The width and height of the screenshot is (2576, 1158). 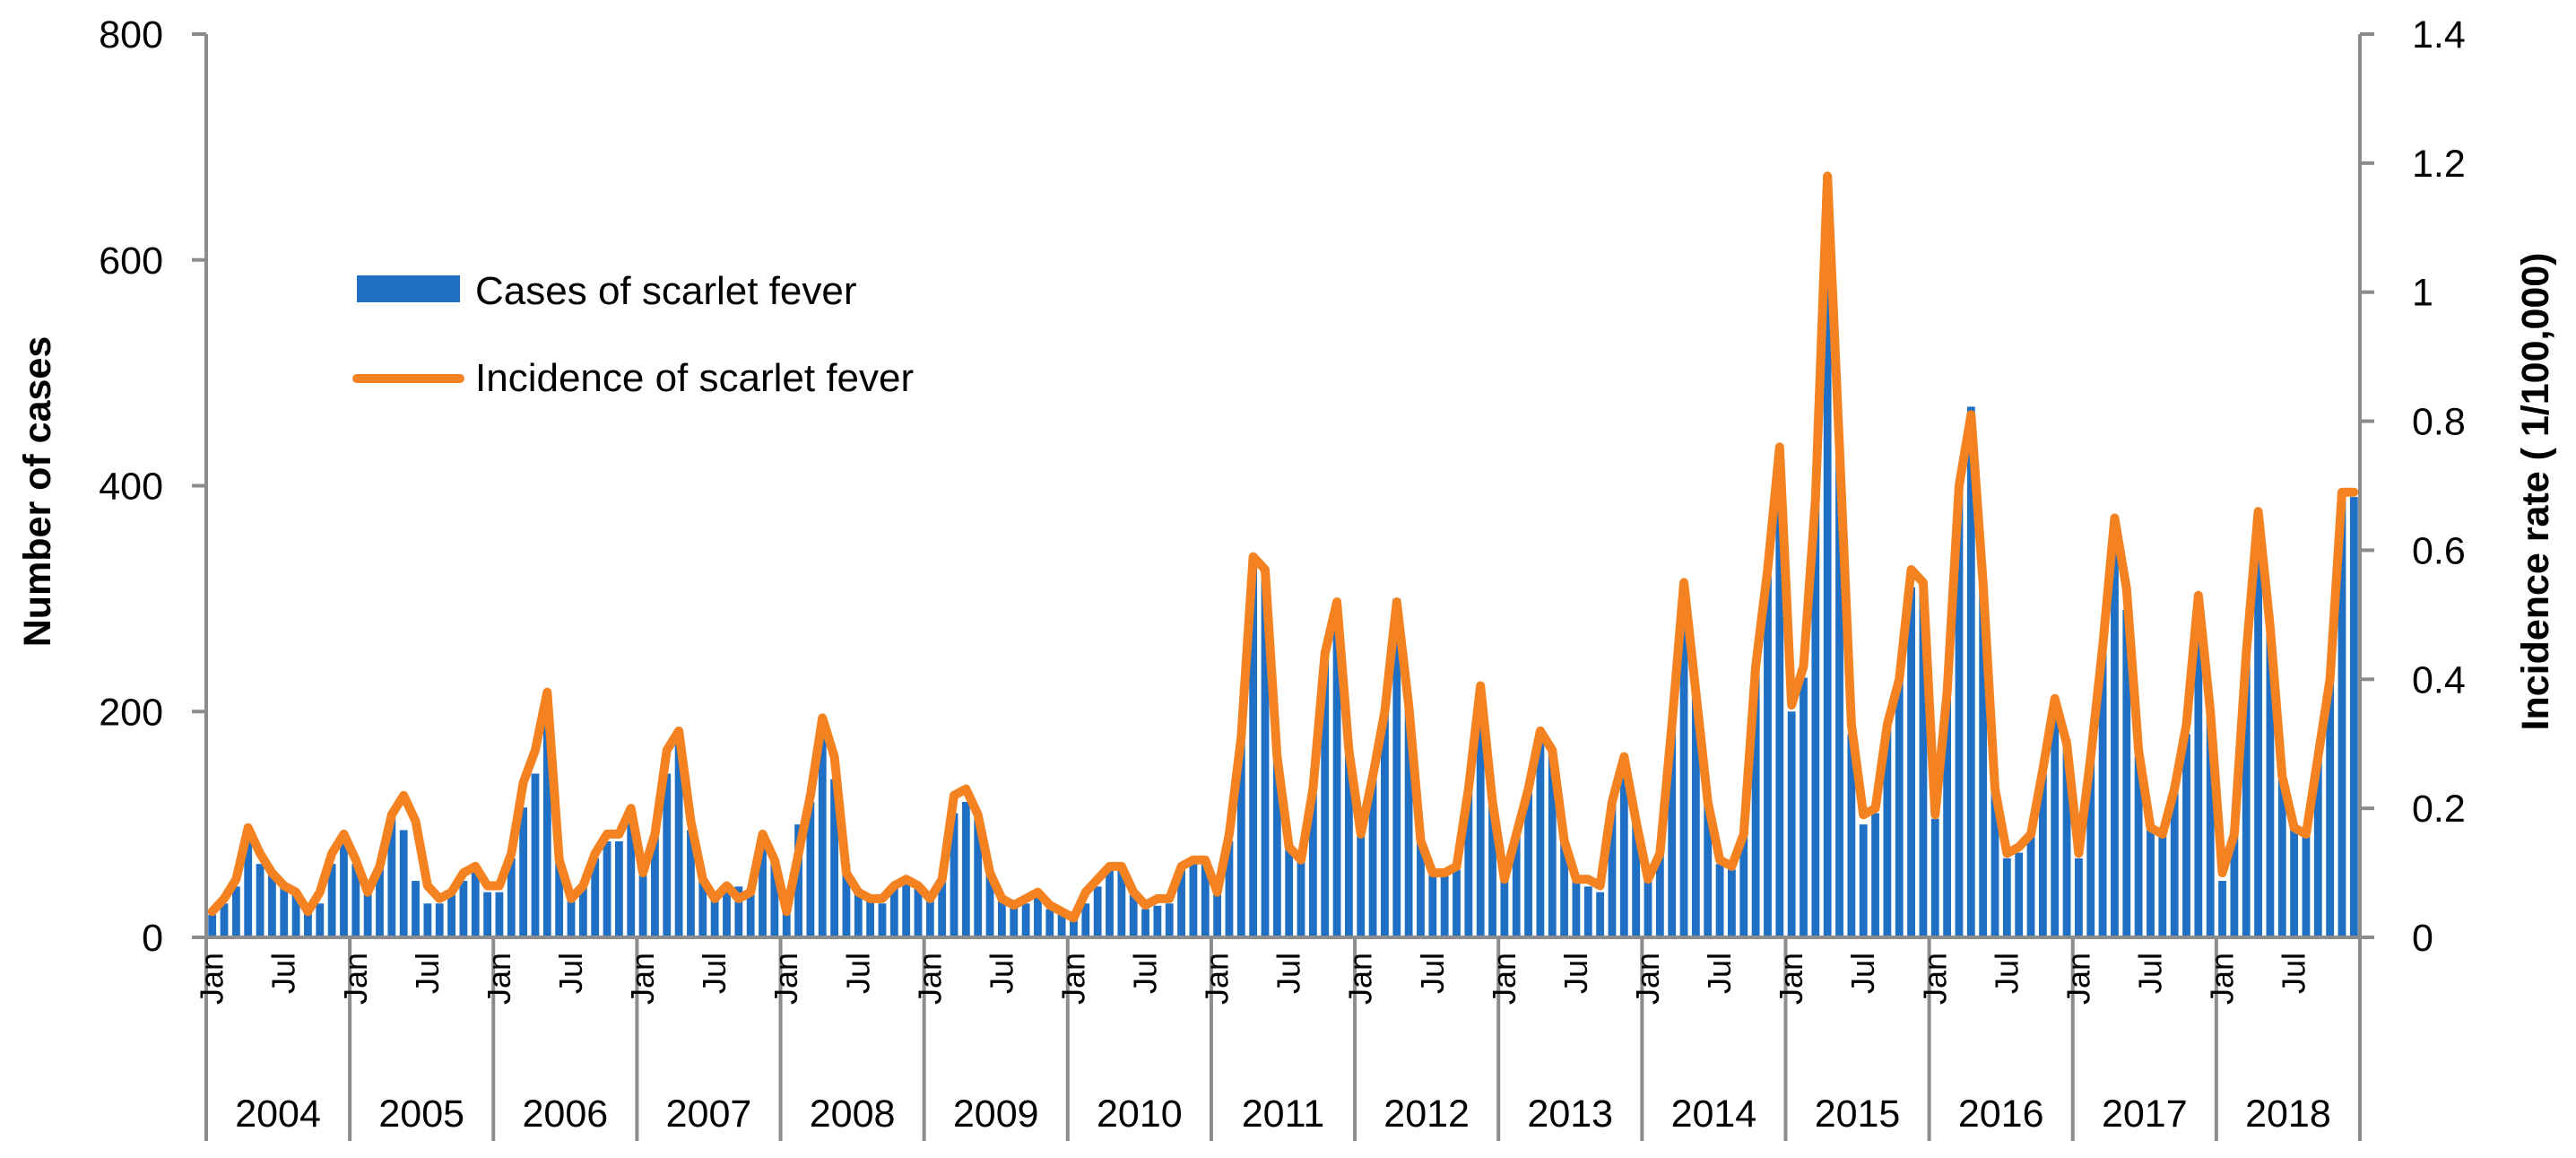 I want to click on year-label: 2016, so click(x=2001, y=1114).